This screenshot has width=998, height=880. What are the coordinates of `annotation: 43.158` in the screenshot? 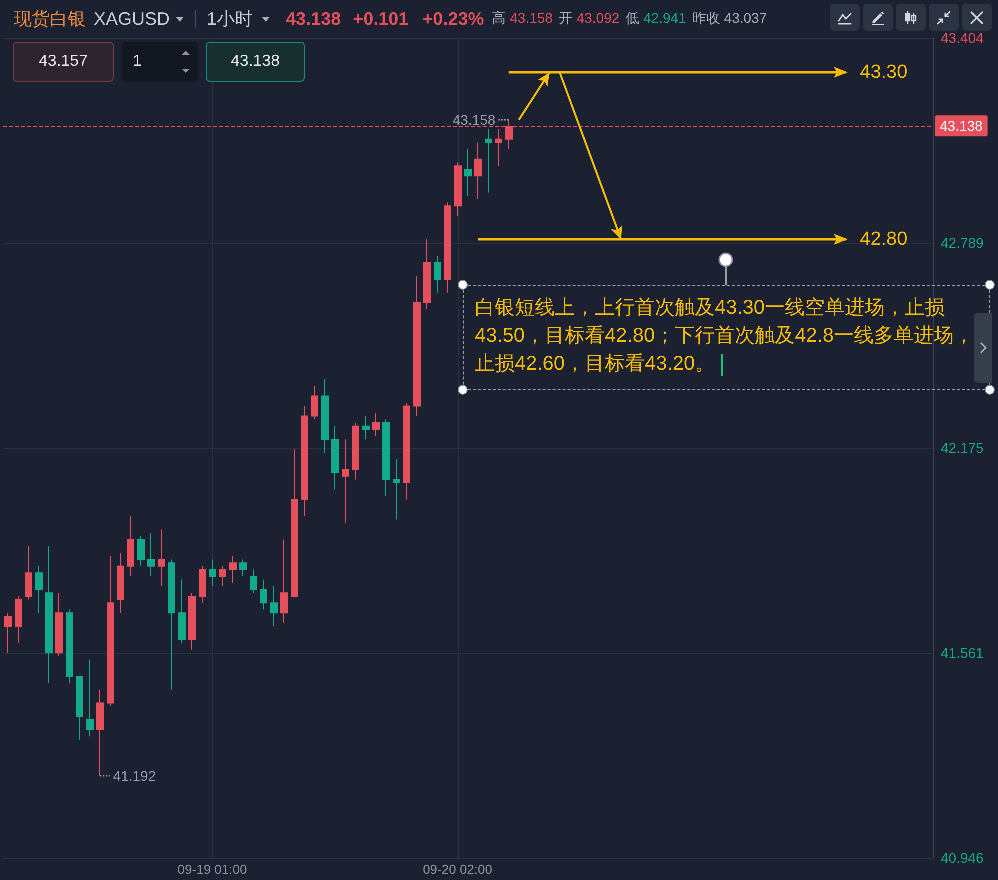 It's located at (474, 120).